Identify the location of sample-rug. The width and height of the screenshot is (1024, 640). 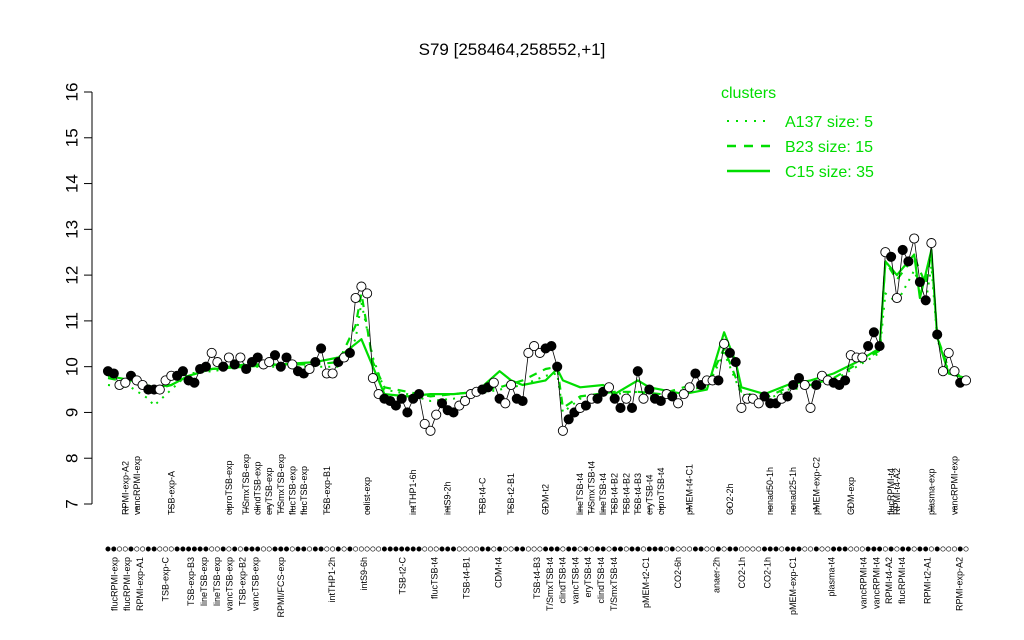
(537, 549).